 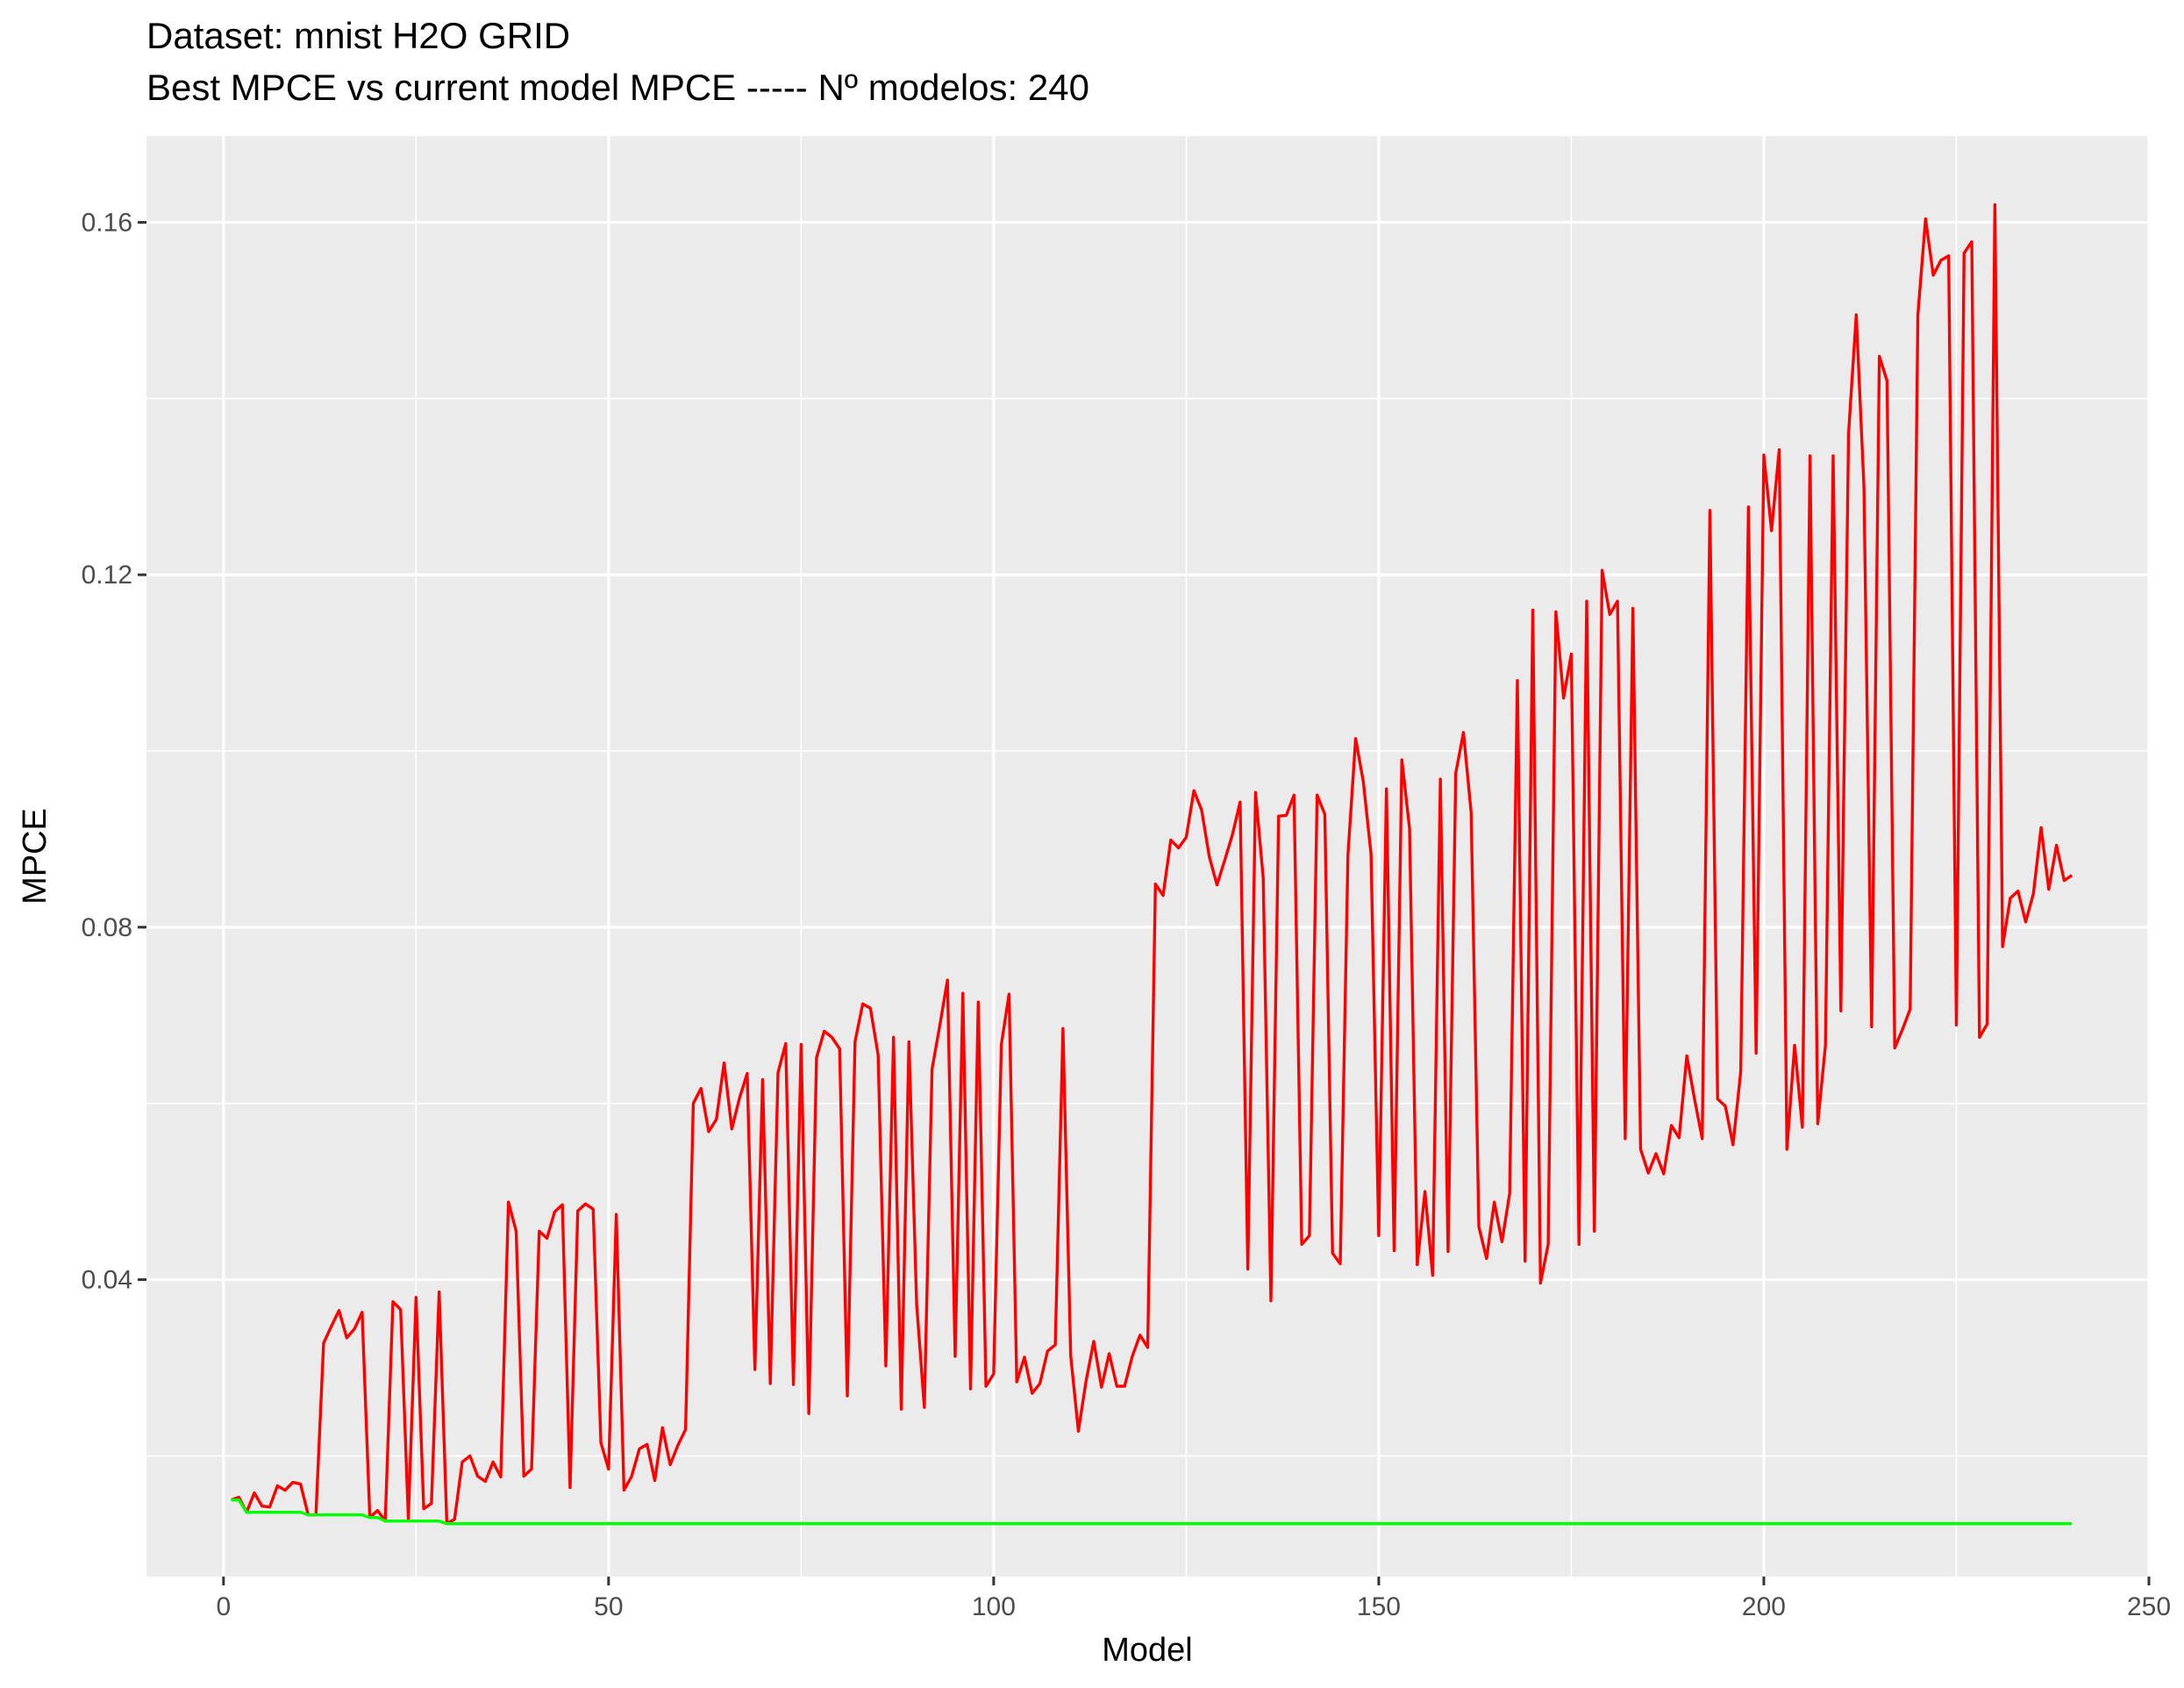 What do you see at coordinates (1193, 1599) in the screenshot?
I see `x-axis: 0 50 100 150 200 250` at bounding box center [1193, 1599].